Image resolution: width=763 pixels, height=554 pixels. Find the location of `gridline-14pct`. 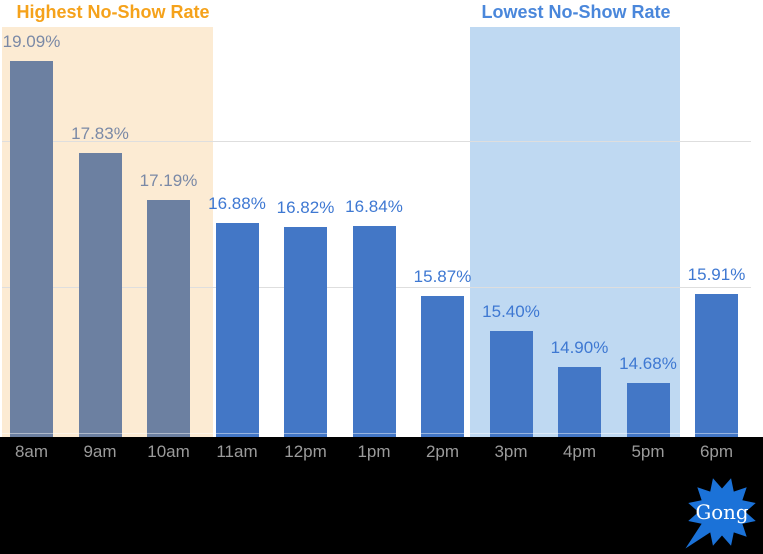

gridline-14pct is located at coordinates (376, 433).